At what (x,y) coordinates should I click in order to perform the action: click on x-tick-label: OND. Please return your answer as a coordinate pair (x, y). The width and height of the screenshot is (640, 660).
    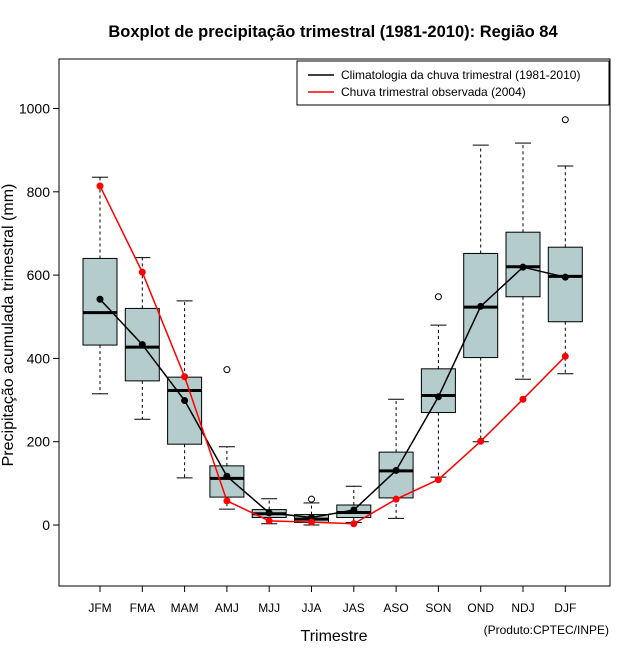
    Looking at the image, I should click on (480, 608).